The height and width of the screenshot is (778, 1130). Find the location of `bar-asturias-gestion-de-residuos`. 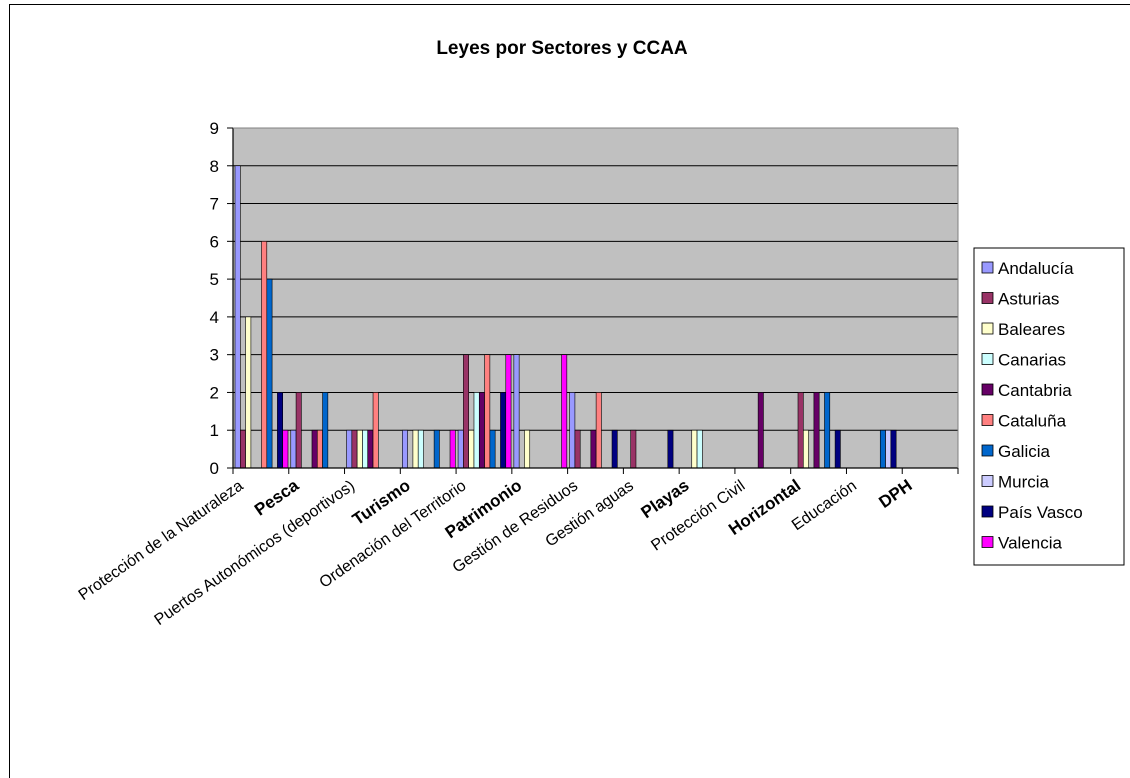

bar-asturias-gestion-de-residuos is located at coordinates (577, 449).